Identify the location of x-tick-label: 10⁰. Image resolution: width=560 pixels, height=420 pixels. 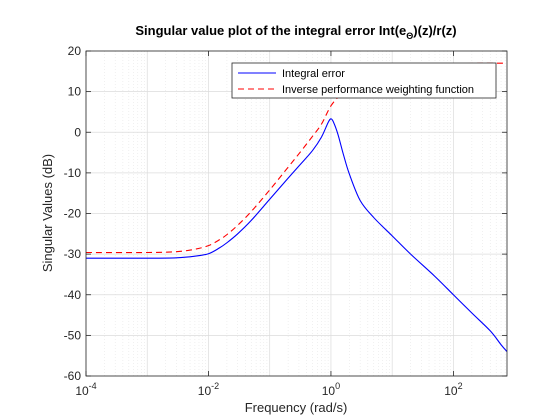
(331, 389).